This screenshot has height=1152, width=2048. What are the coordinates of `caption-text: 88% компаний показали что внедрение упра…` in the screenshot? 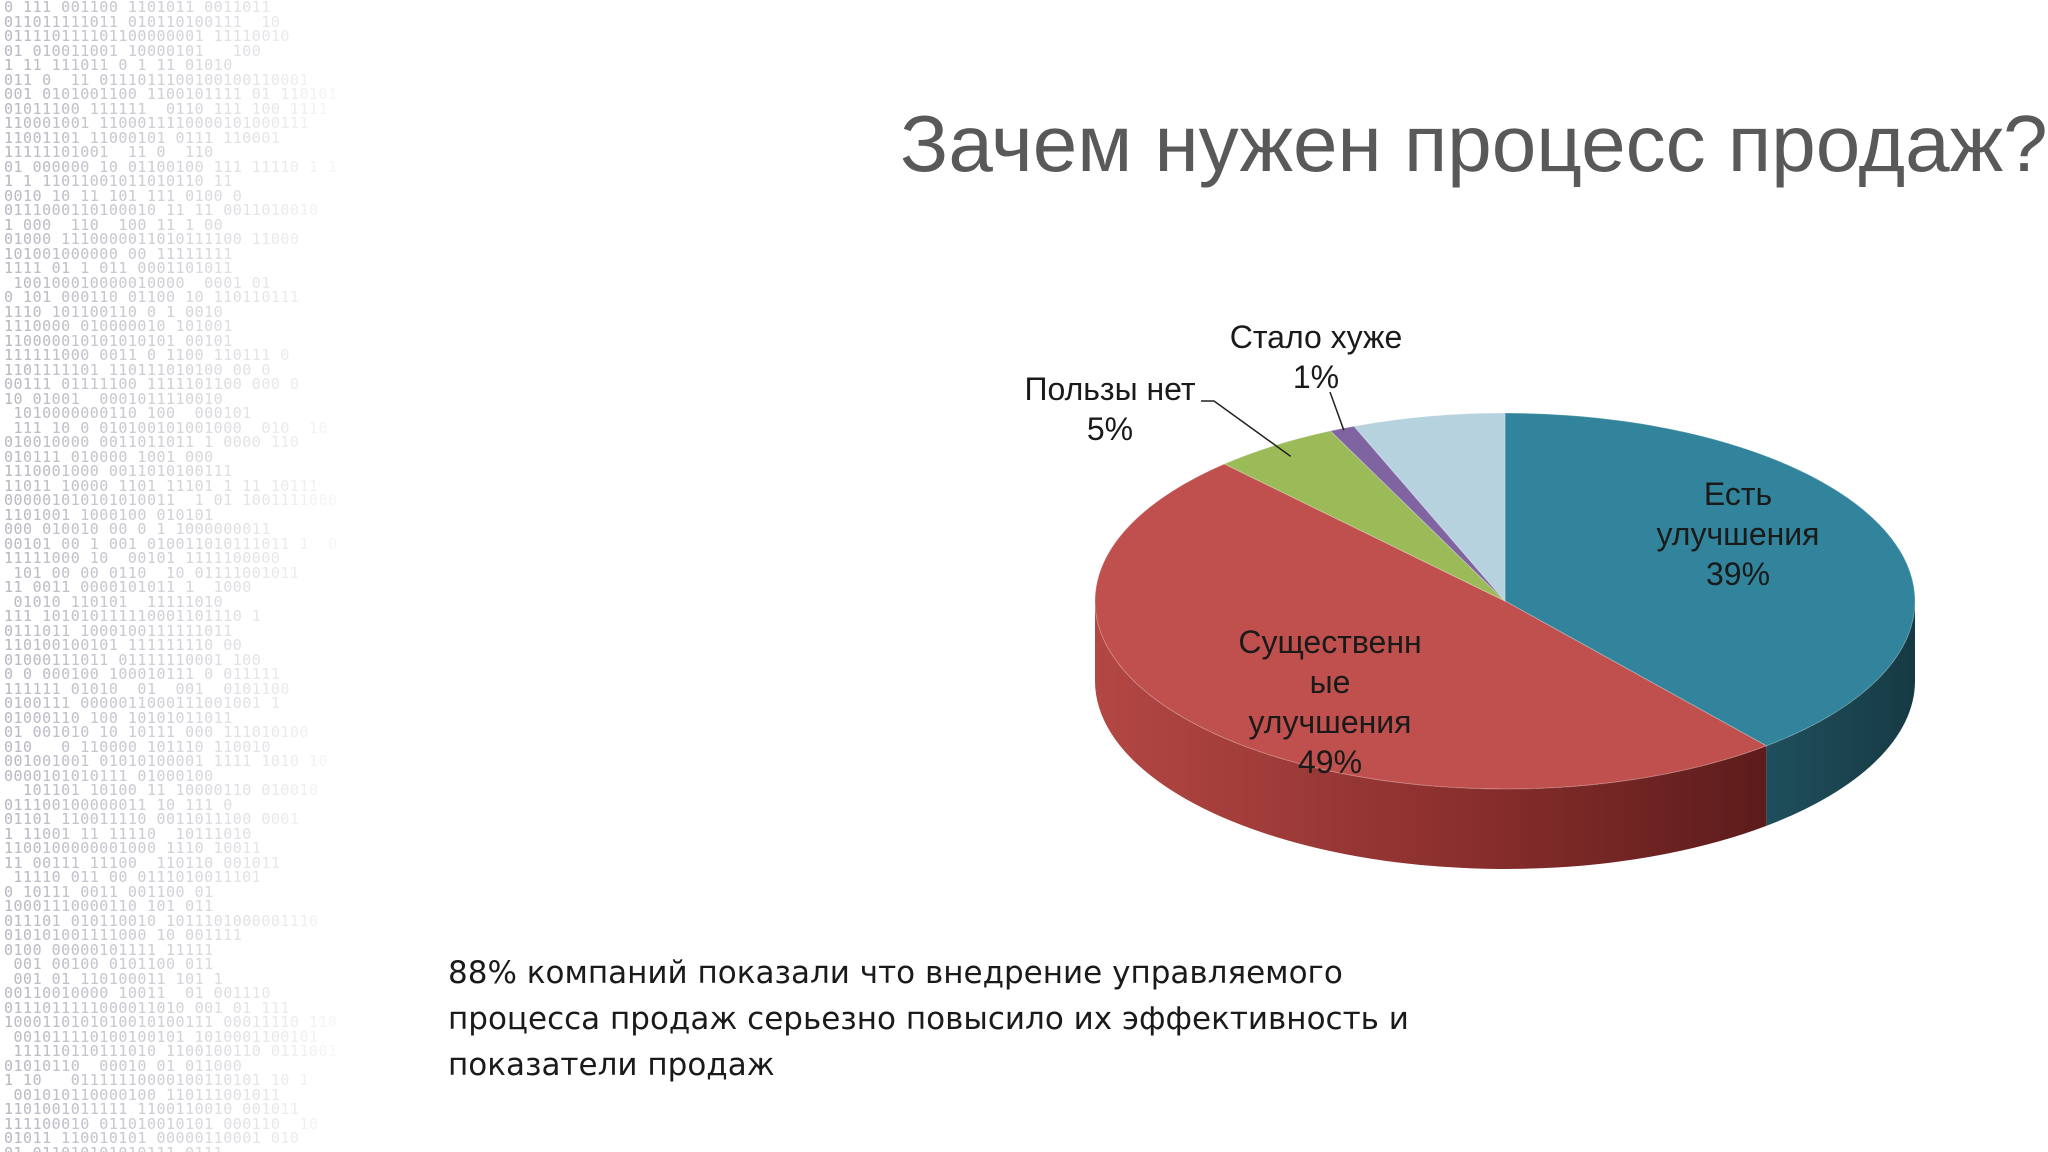 It's located at (928, 1019).